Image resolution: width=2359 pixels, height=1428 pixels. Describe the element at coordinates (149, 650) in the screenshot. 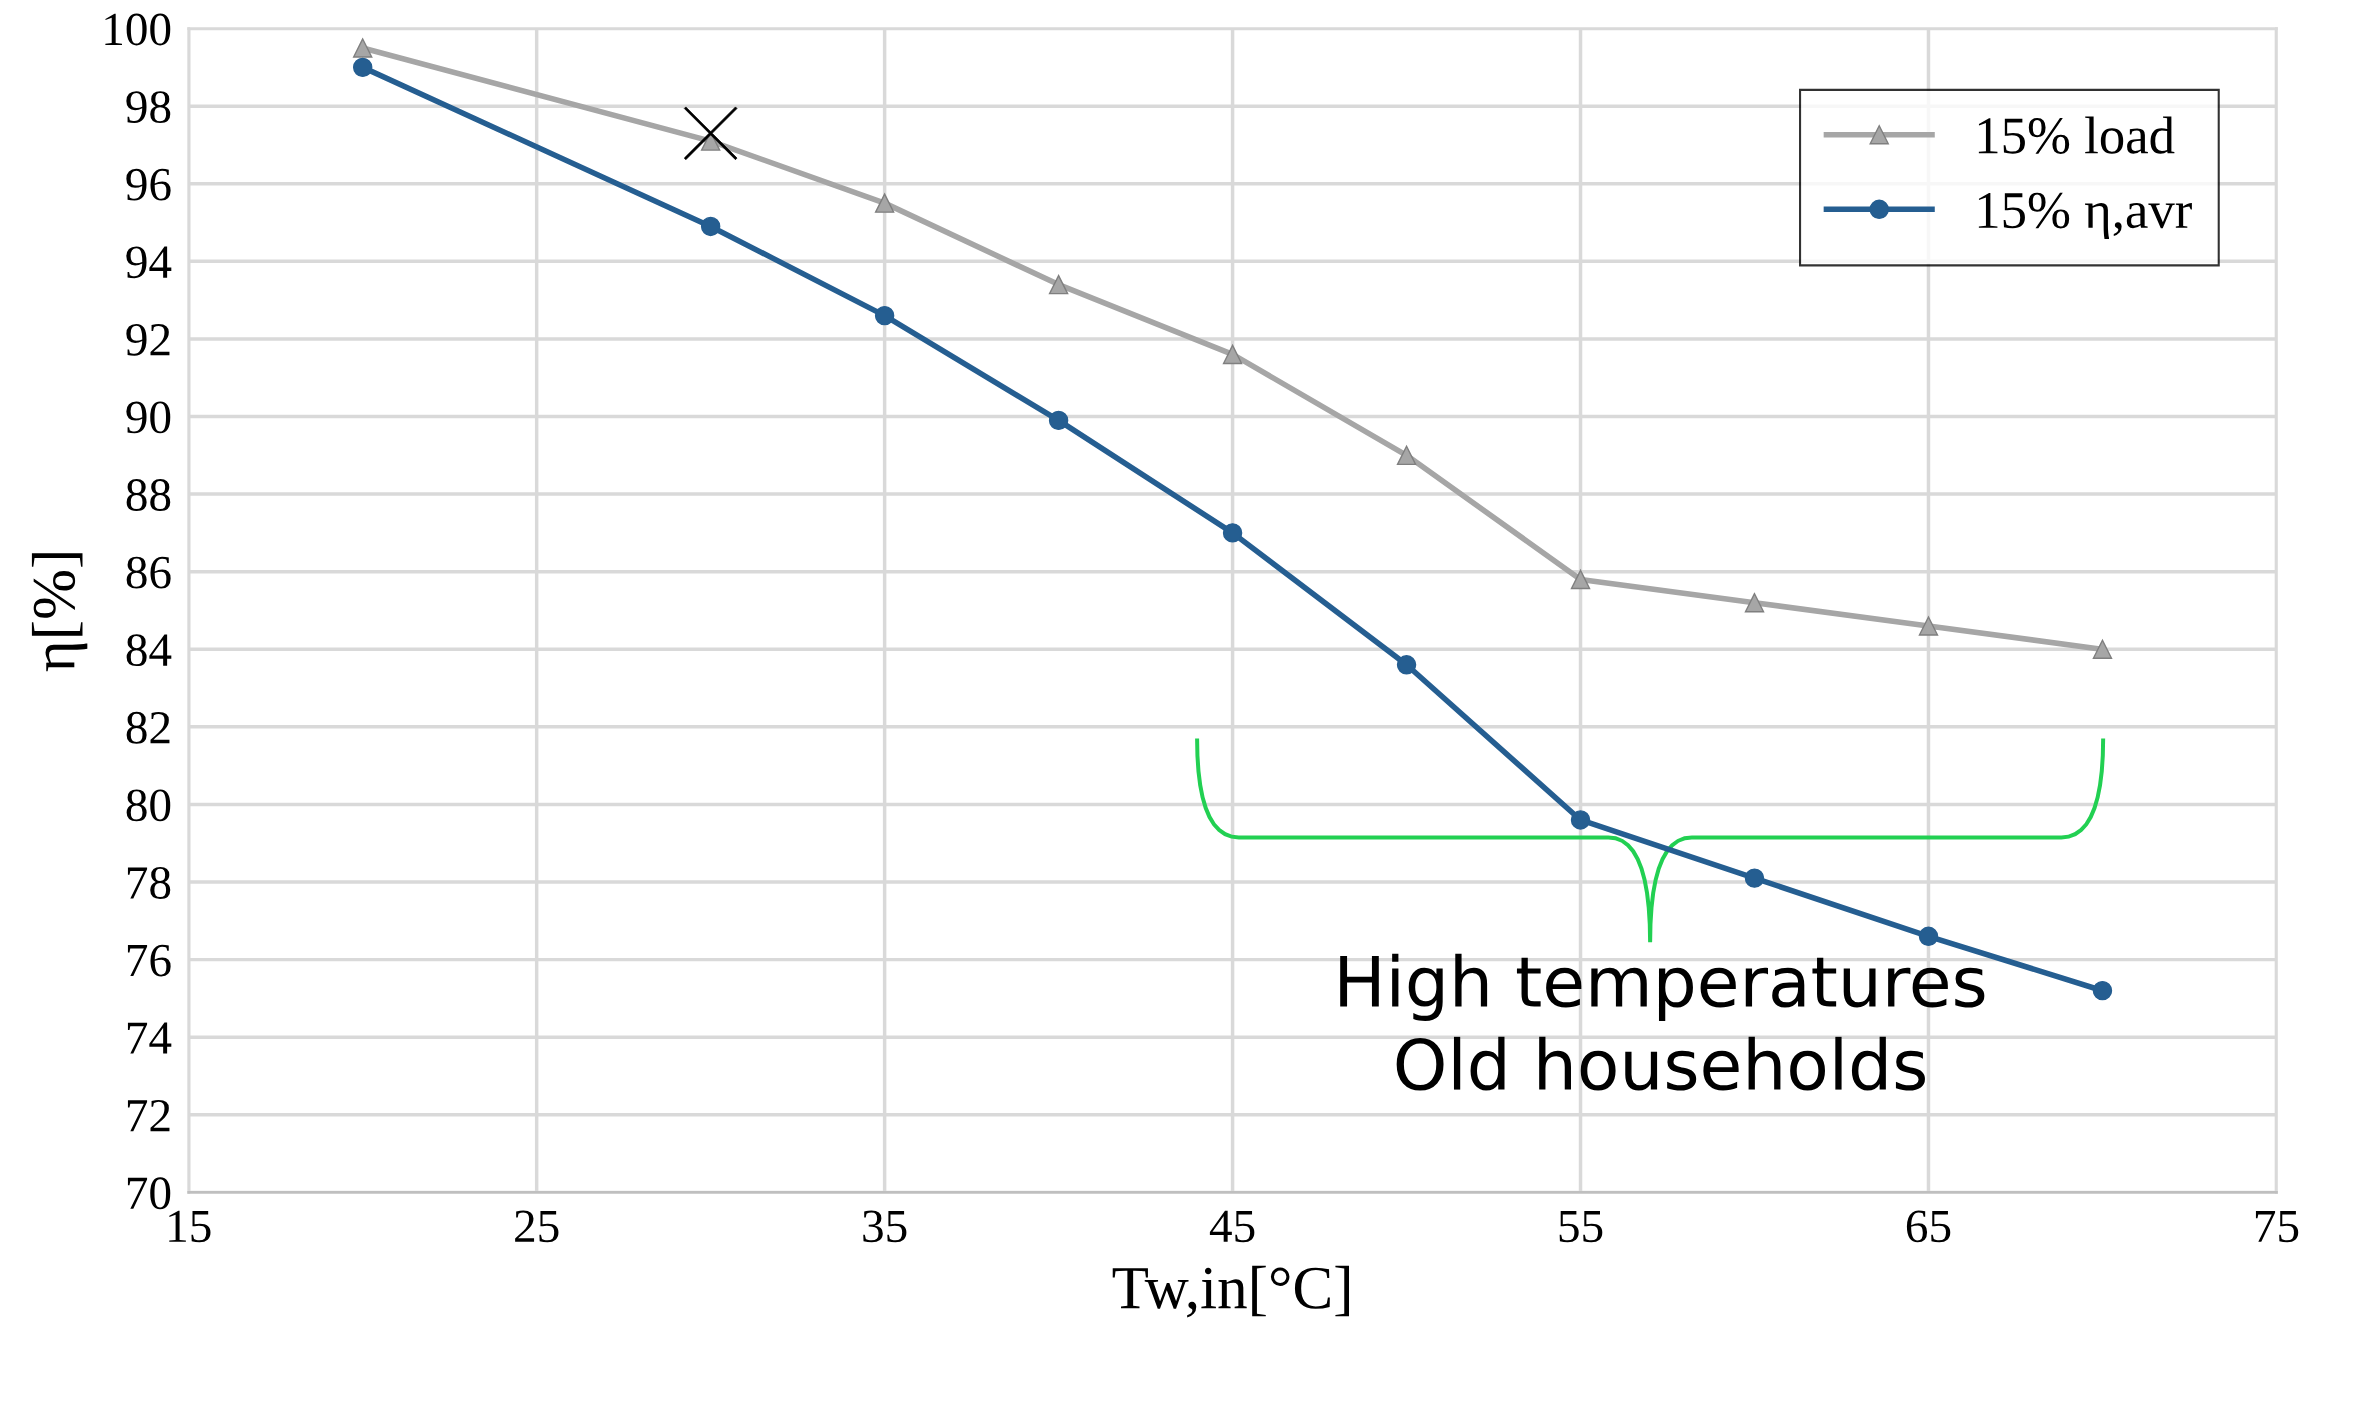

I see `y-tick-label: 84` at that location.